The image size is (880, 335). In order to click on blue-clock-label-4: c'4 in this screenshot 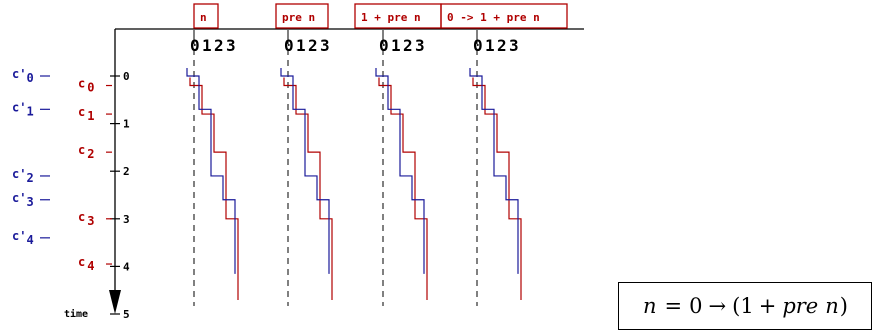, I will do `click(23, 238)`.